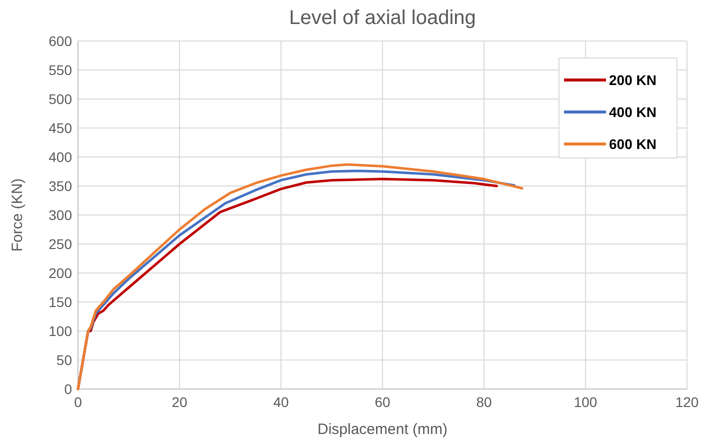  Describe the element at coordinates (632, 144) in the screenshot. I see `legend-label: 600 KN` at that location.